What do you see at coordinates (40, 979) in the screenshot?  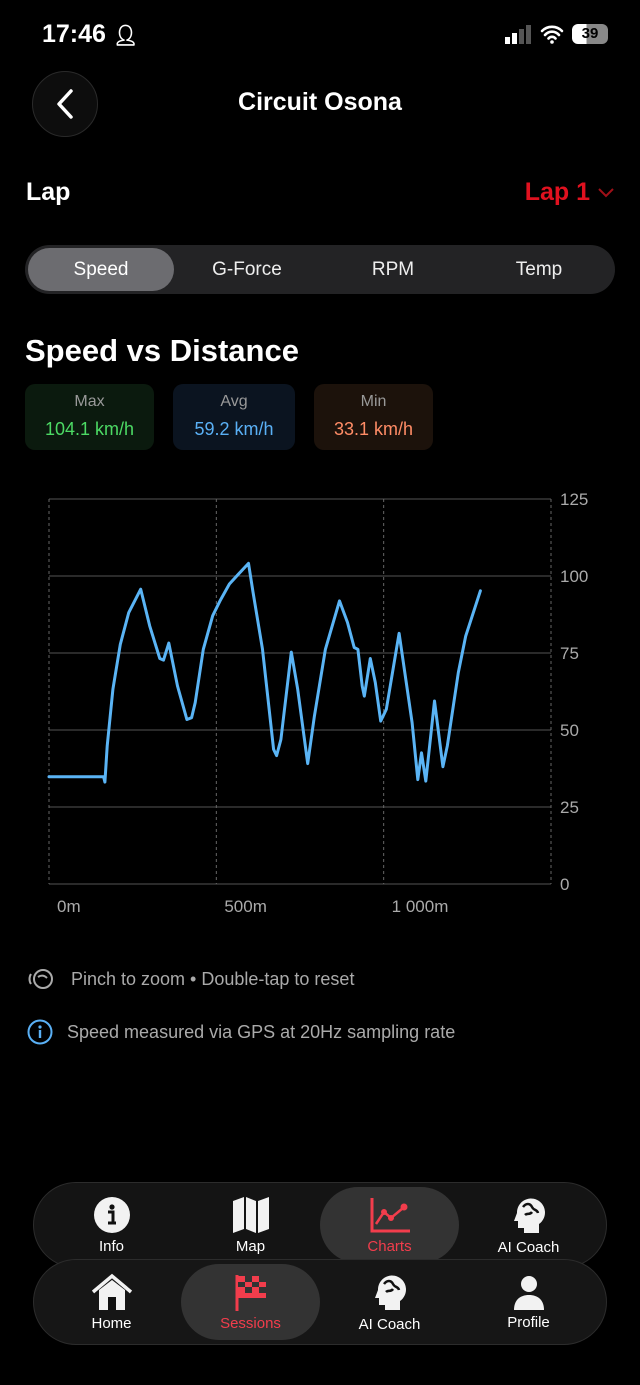 I see `pinch-gesture-icon` at bounding box center [40, 979].